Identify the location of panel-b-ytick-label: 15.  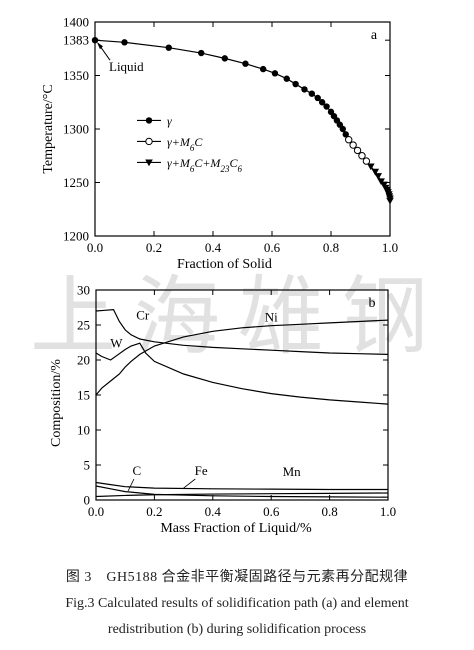
(83, 395).